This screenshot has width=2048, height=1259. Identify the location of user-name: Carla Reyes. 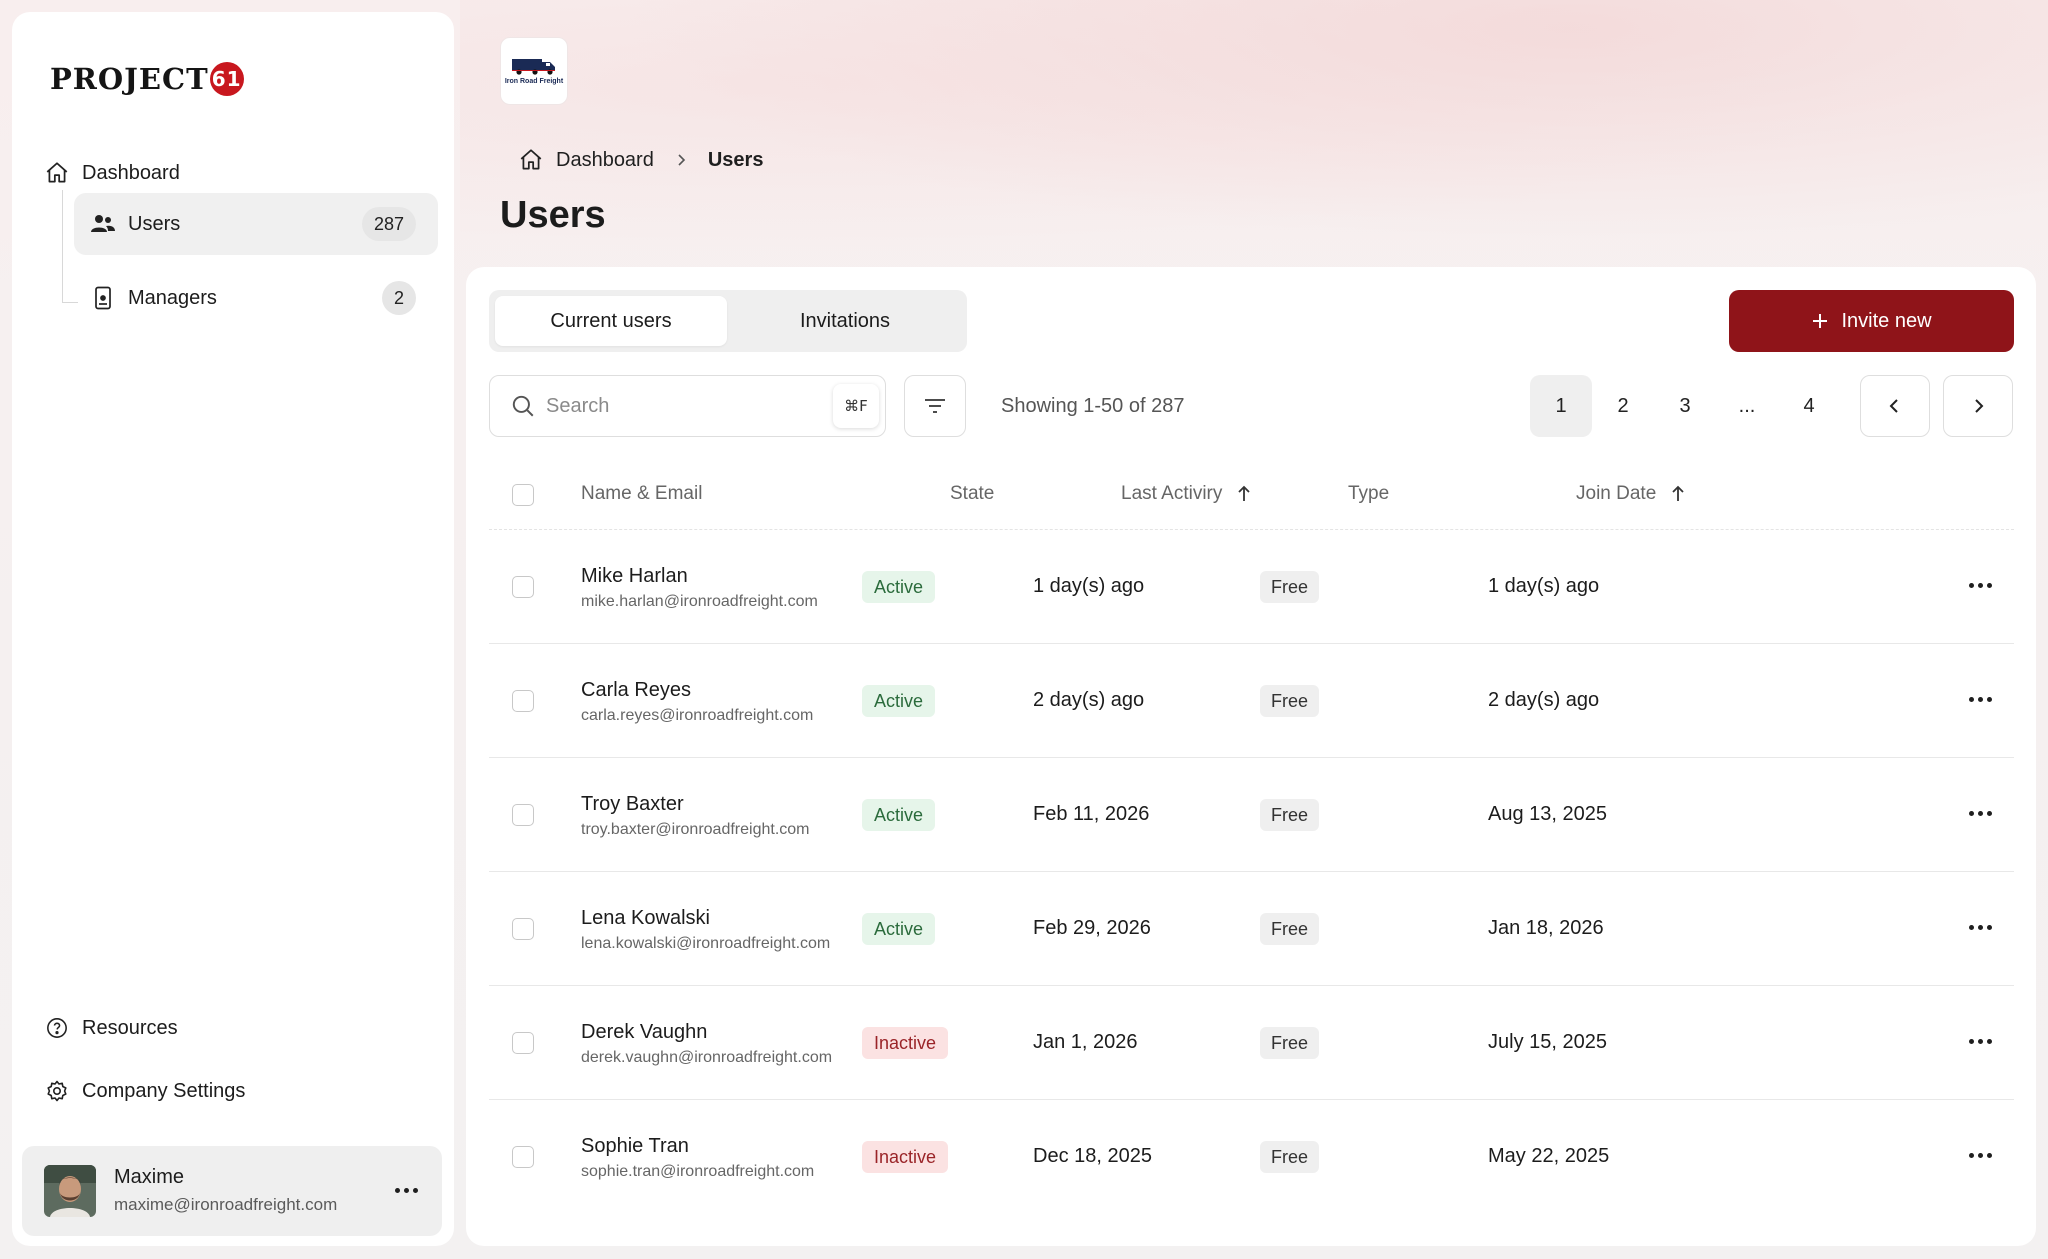
(636, 690).